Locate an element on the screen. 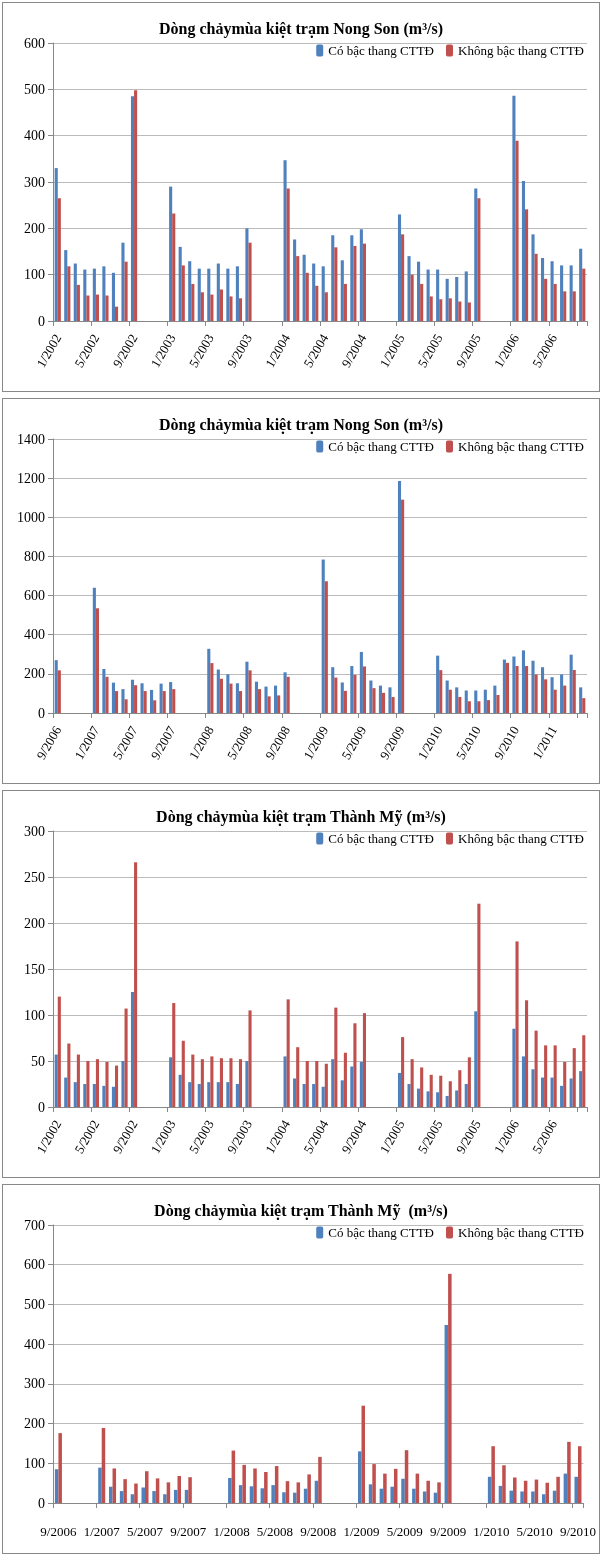 The height and width of the screenshot is (1566, 602). y-tick-label: 300 is located at coordinates (34, 1384).